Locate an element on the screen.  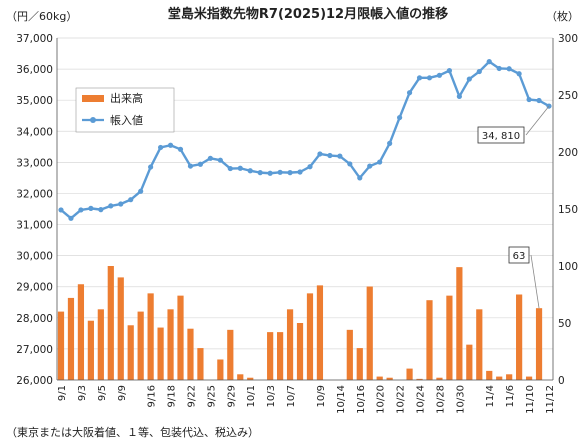
x-tick-label: 9/9 is located at coordinates (122, 393).